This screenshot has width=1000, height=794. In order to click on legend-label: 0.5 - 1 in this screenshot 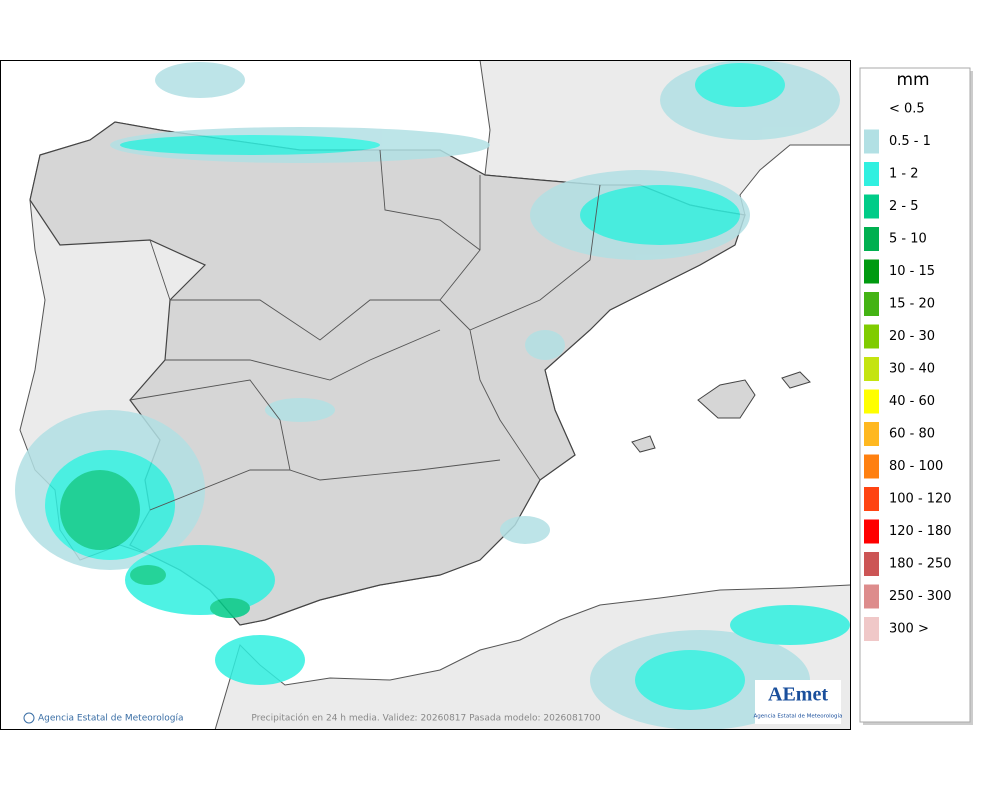, I will do `click(910, 141)`.